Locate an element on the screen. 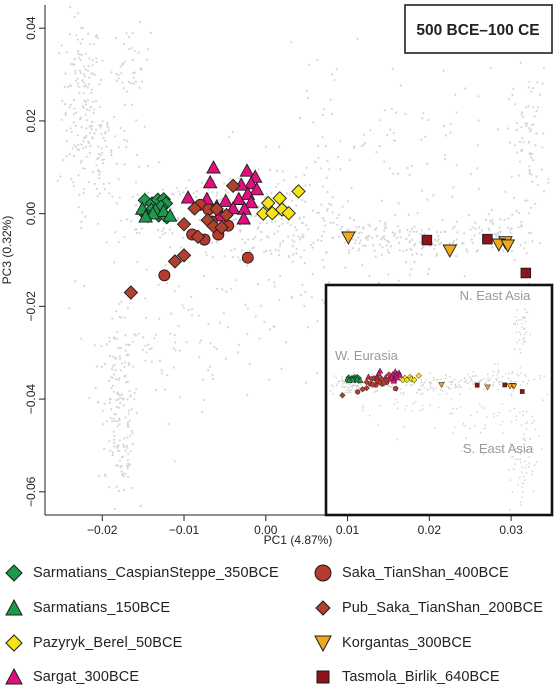 The width and height of the screenshot is (554, 699). inset-point-Saka_TianShan_400BCE is located at coordinates (396, 388).